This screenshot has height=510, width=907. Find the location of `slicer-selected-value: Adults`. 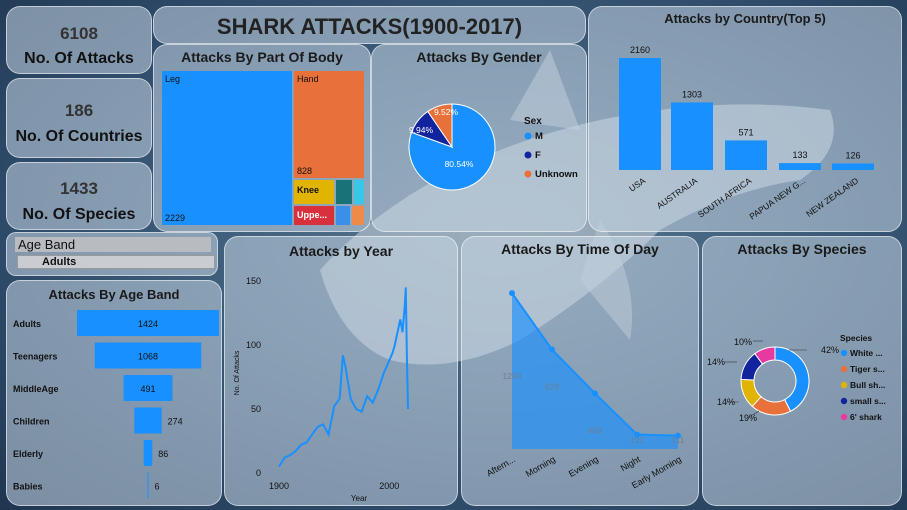

slicer-selected-value: Adults is located at coordinates (59, 262).